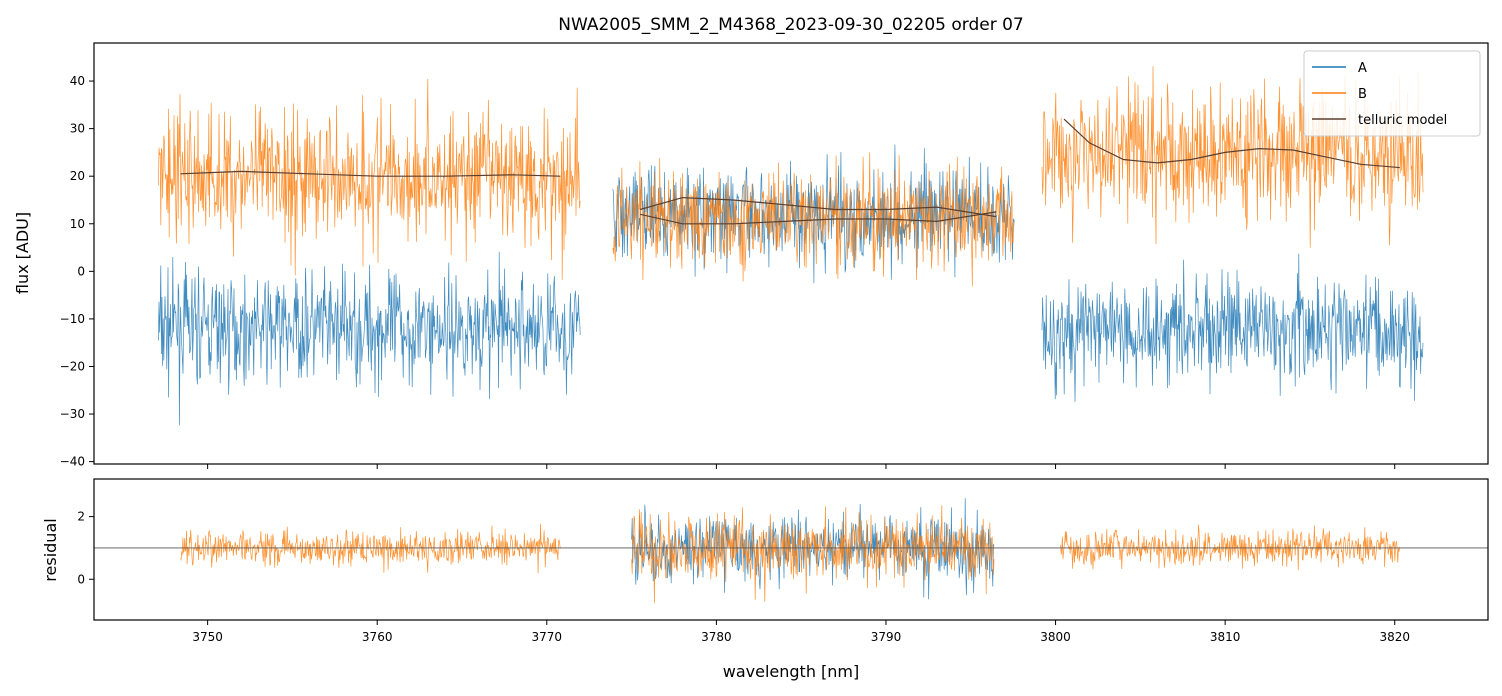  What do you see at coordinates (72, 414) in the screenshot?
I see `main-y-tick-label: −30` at bounding box center [72, 414].